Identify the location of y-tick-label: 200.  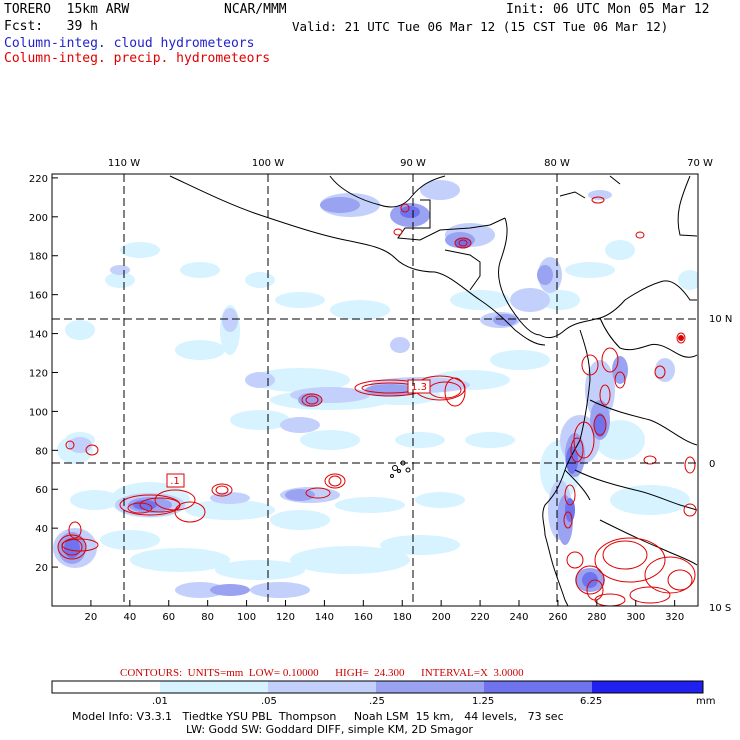
(38, 218).